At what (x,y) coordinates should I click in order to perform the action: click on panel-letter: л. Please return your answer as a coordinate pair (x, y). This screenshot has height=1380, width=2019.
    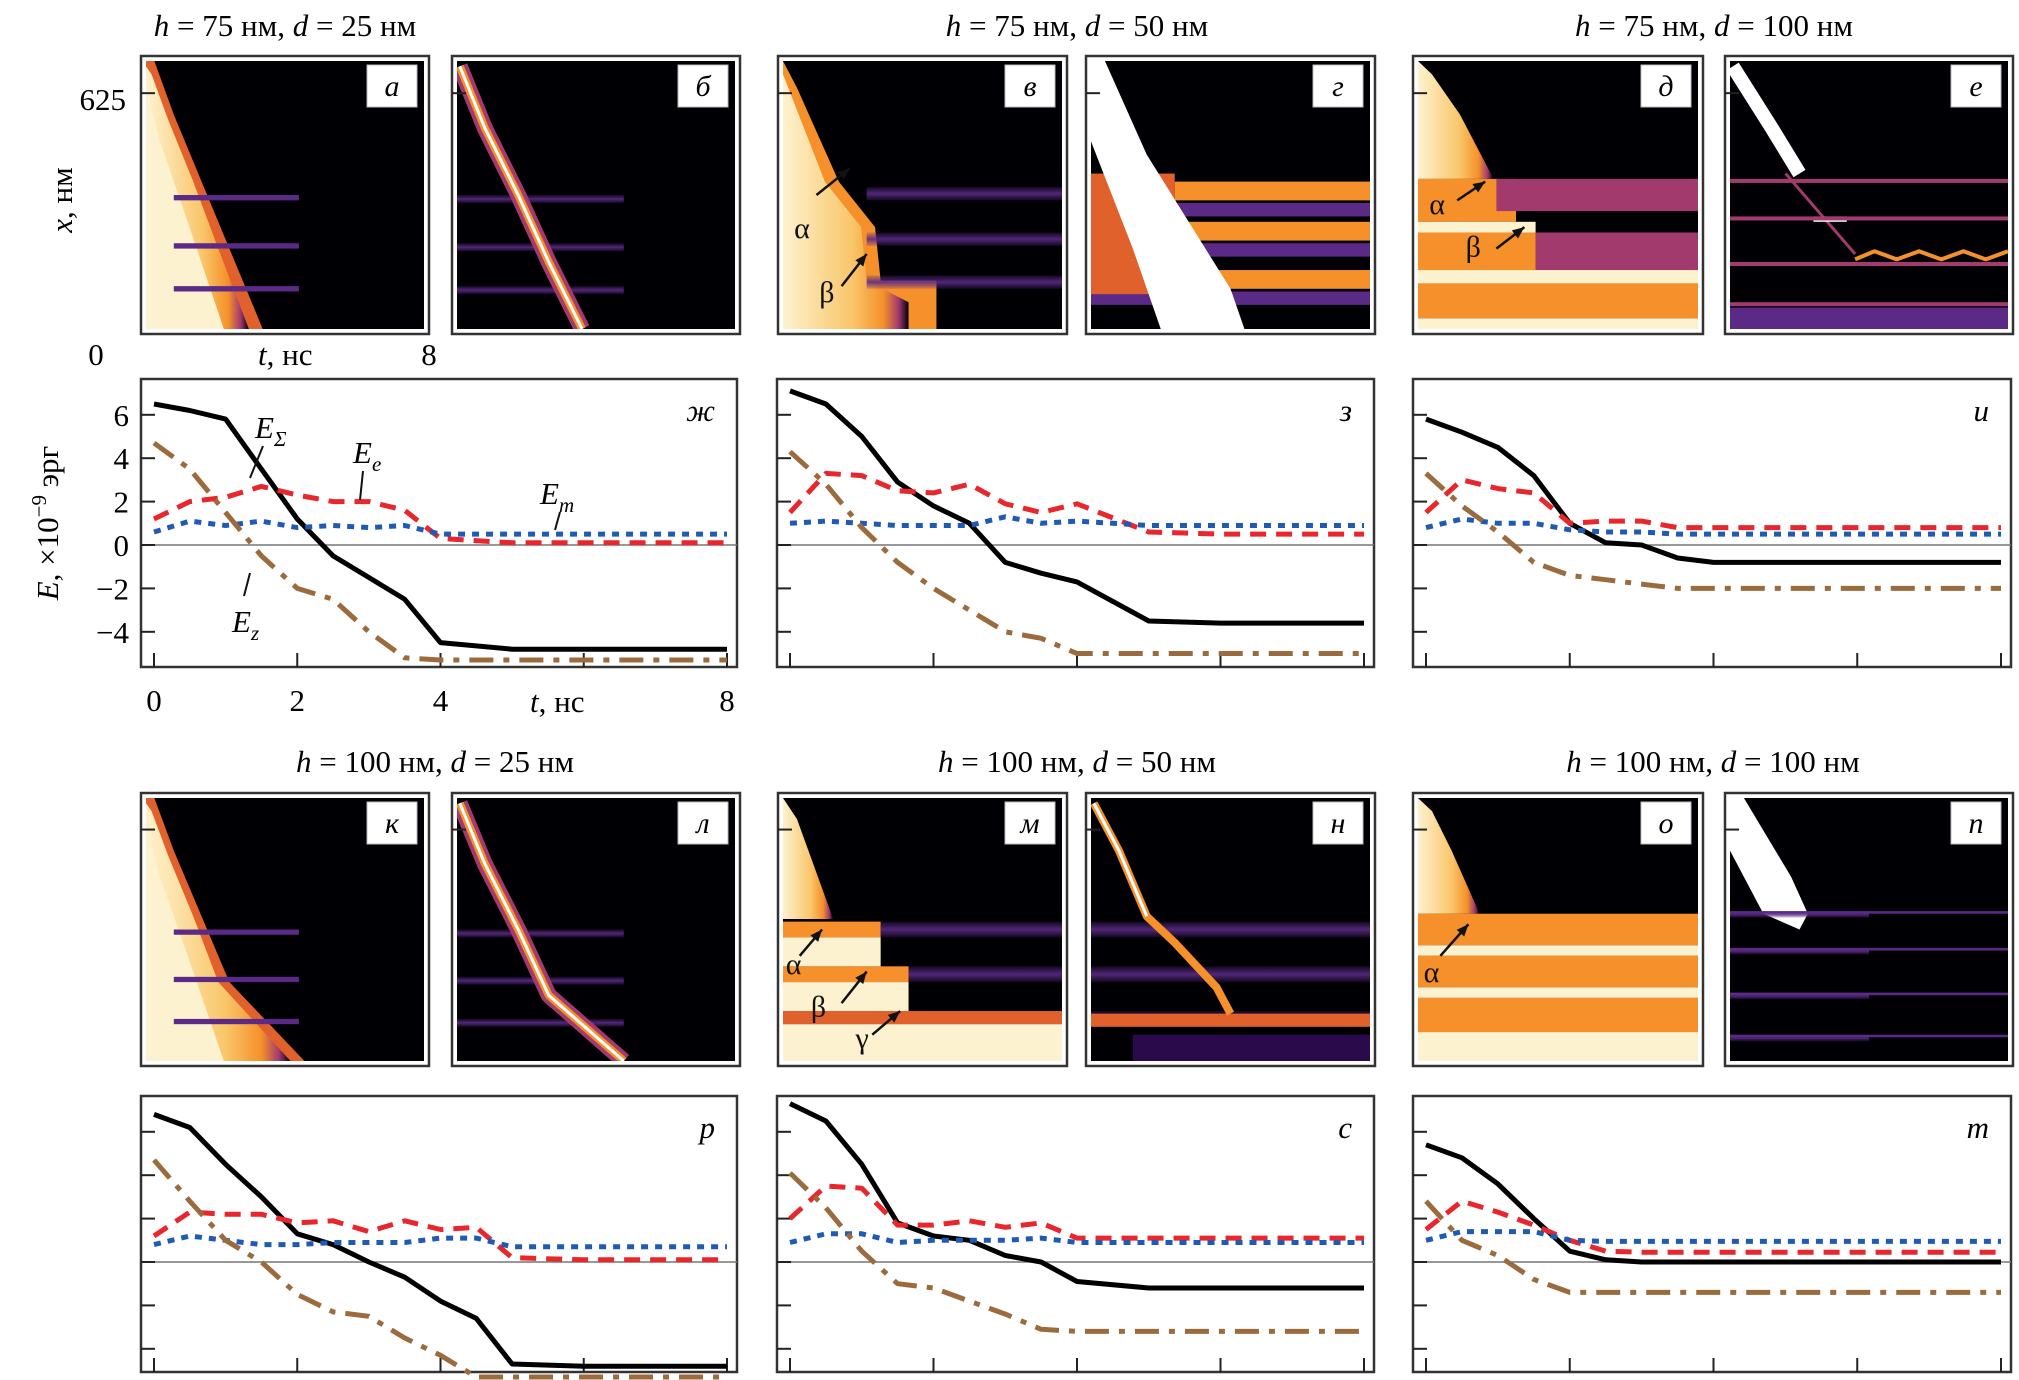
    Looking at the image, I should click on (701, 823).